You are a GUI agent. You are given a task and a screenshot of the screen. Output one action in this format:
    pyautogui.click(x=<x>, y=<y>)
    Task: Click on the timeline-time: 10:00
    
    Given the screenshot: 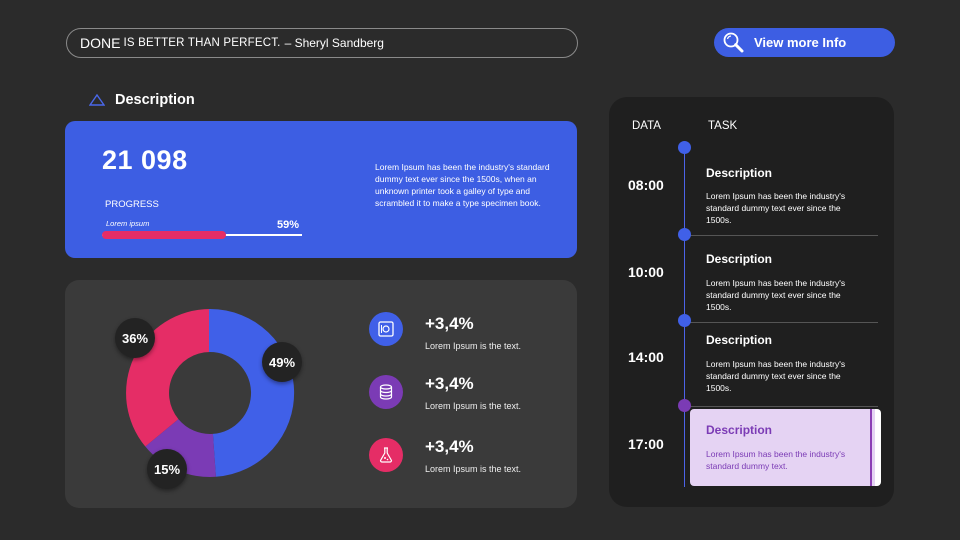 What is the action you would take?
    pyautogui.click(x=646, y=272)
    